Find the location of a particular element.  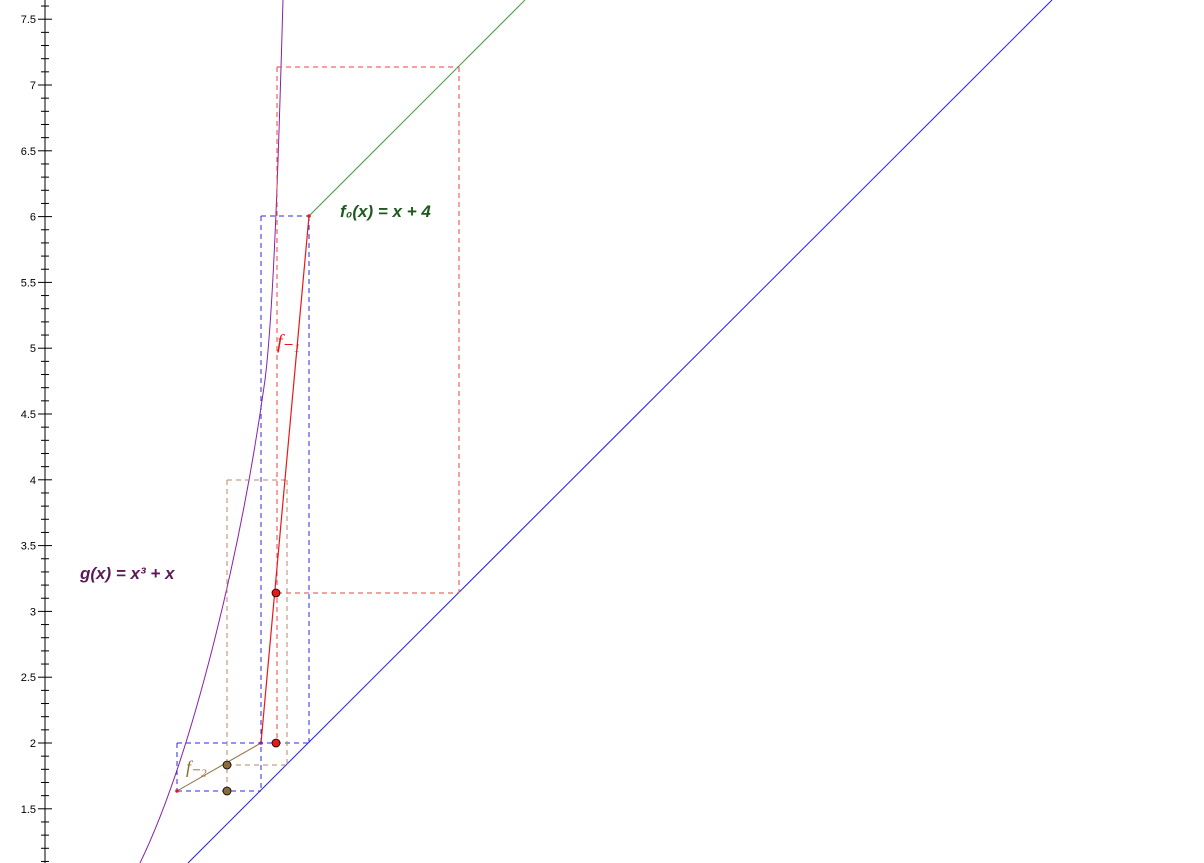

red-dashed-rectangle is located at coordinates (368, 404).